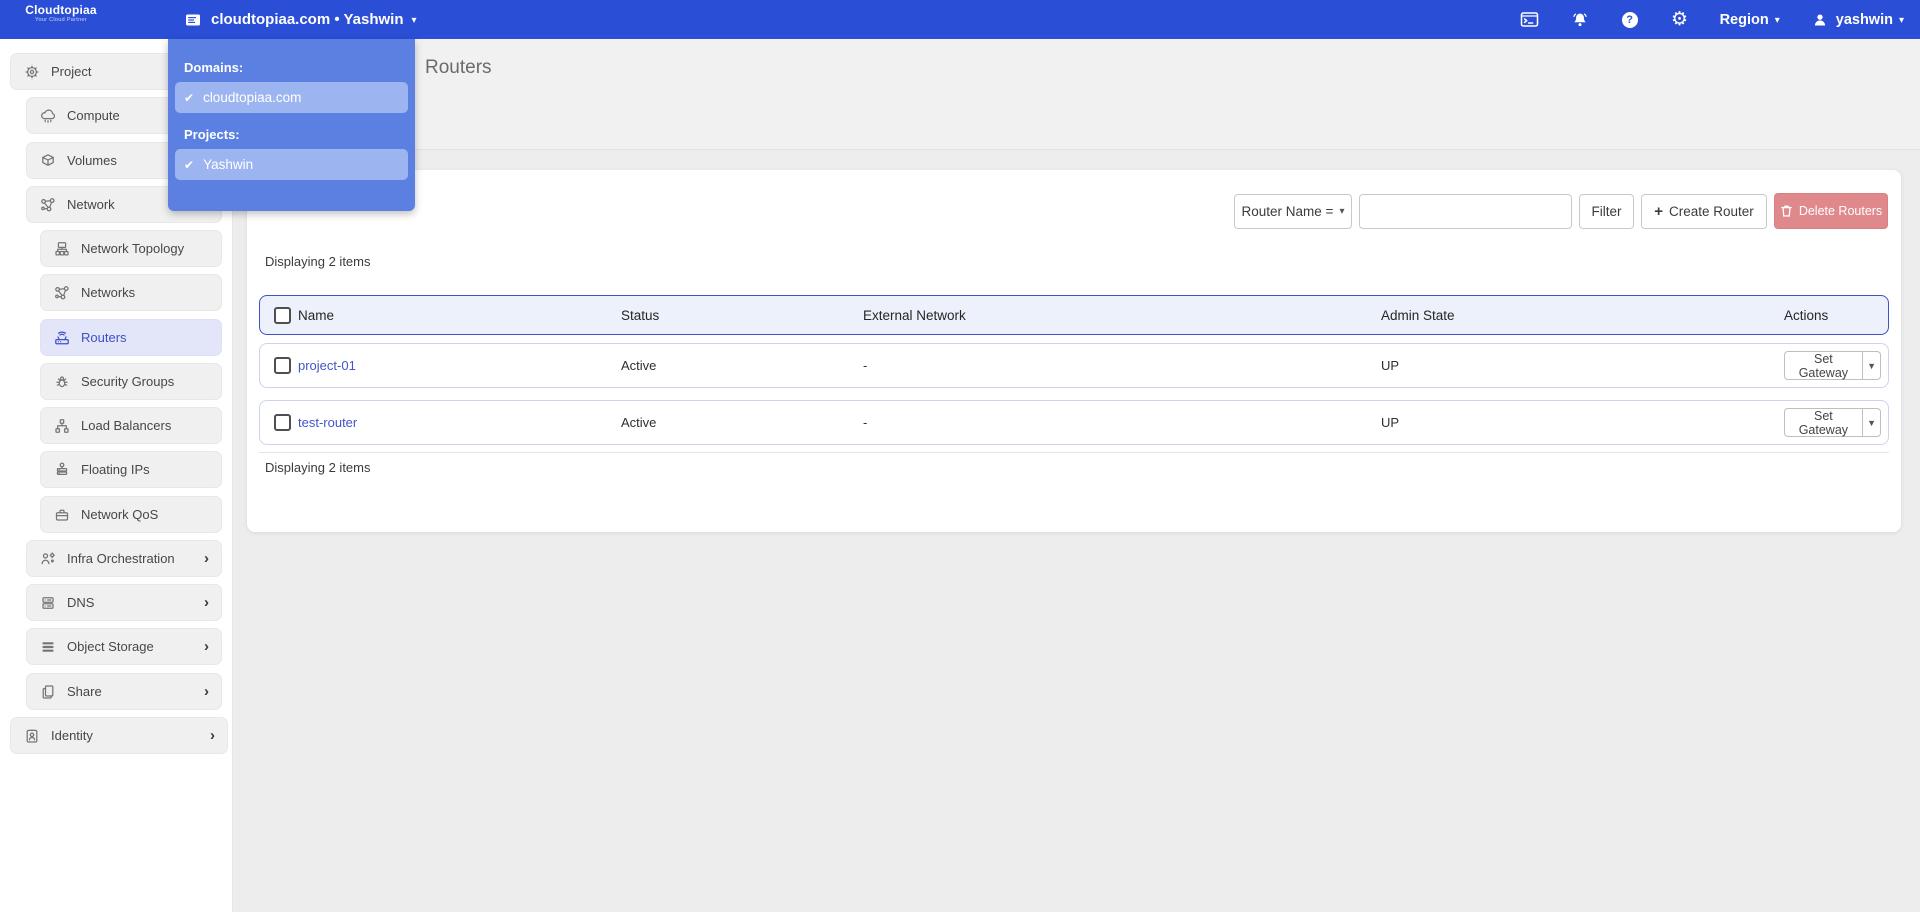  I want to click on domain-project-switcher: cloudtopiaa.com • Yashwin ▾, so click(300, 19).